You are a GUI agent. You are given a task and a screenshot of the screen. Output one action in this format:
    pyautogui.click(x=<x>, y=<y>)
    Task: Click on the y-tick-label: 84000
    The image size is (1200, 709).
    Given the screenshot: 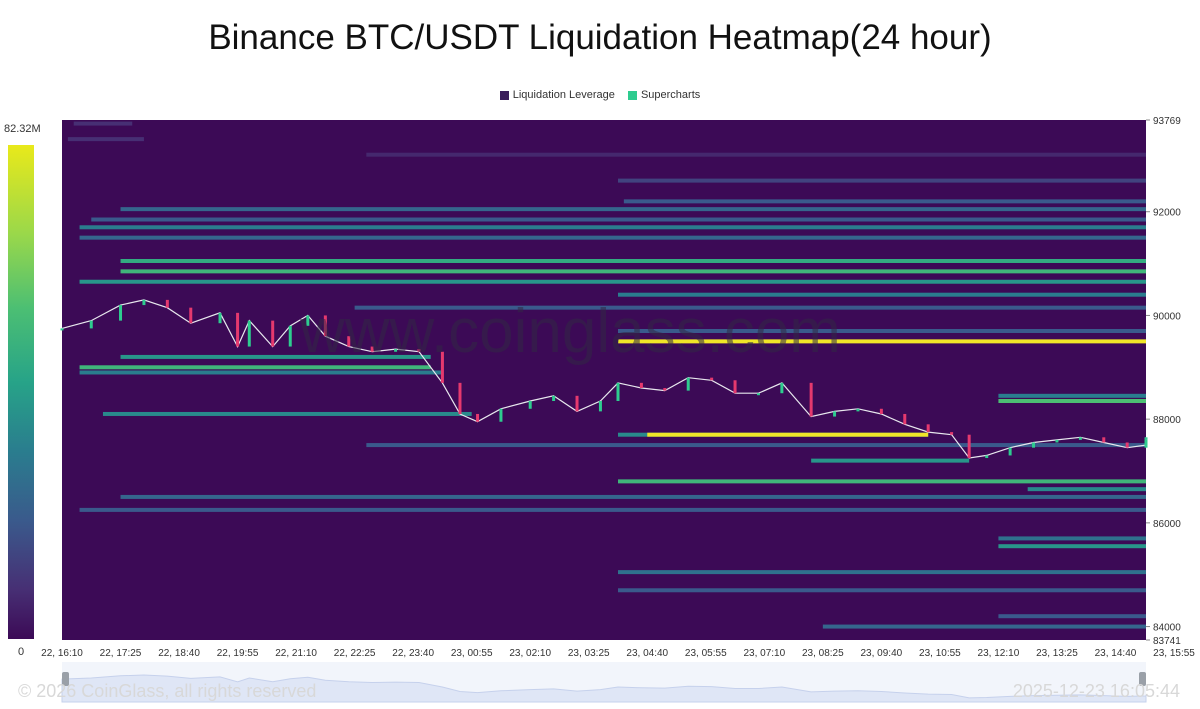 What is the action you would take?
    pyautogui.click(x=1167, y=628)
    